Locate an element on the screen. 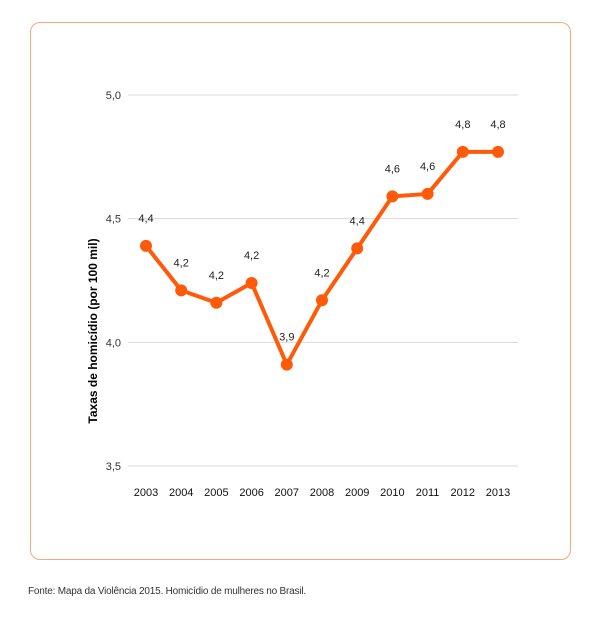 The height and width of the screenshot is (632, 595). x-tick-label: 2011 is located at coordinates (428, 493).